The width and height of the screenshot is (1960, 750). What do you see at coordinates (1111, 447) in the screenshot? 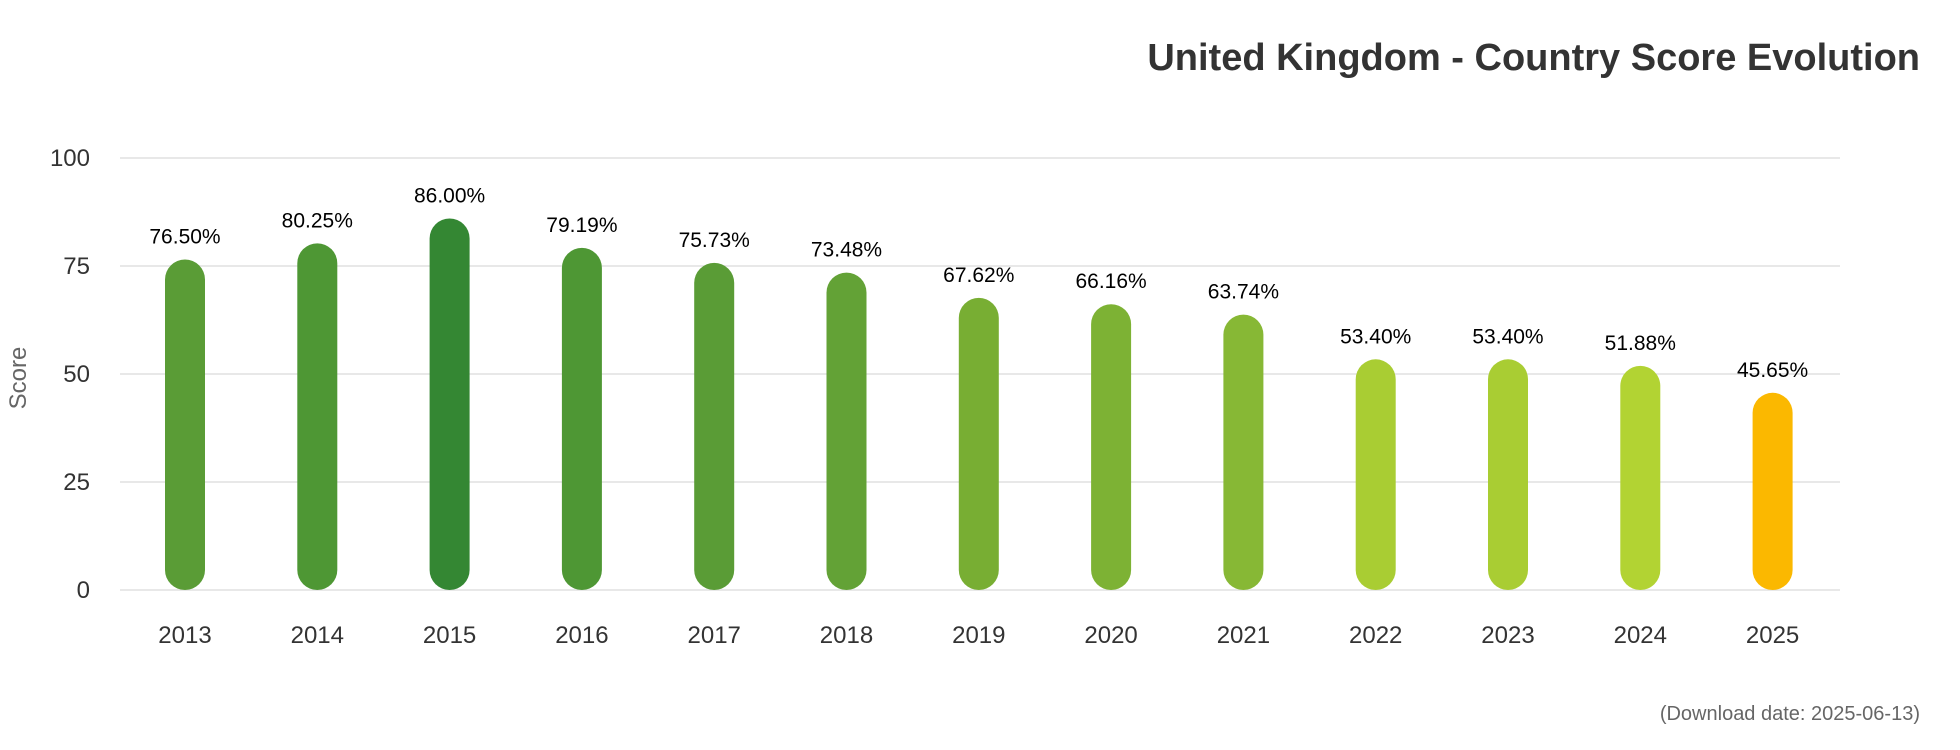
I see `bar-2020` at bounding box center [1111, 447].